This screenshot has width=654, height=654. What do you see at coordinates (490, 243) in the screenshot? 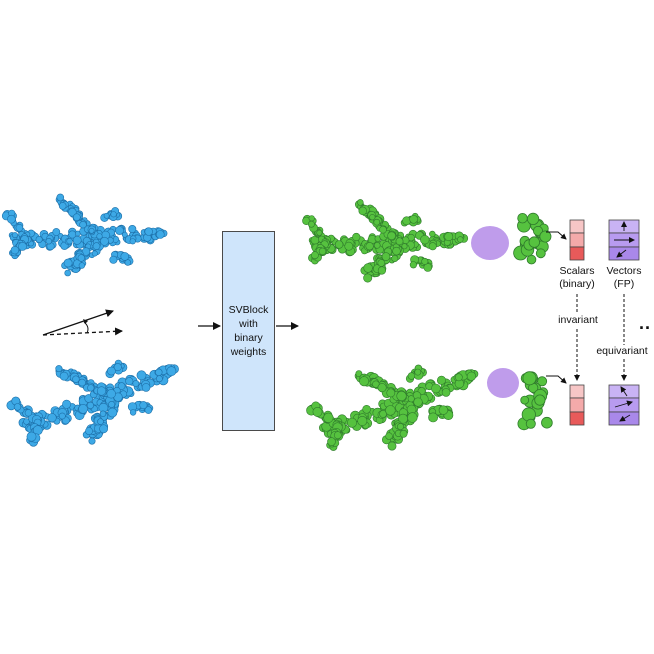
I see `receptive-field-top` at bounding box center [490, 243].